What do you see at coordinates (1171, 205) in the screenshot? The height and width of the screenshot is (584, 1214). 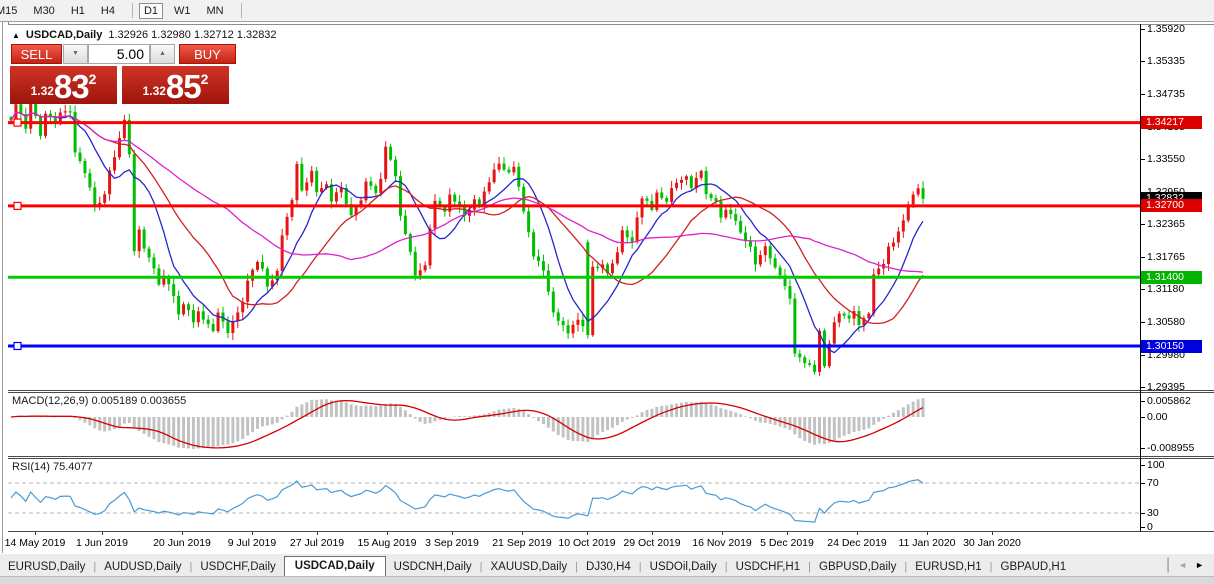 I see `price-badge-1.32700: 1.32700` at bounding box center [1171, 205].